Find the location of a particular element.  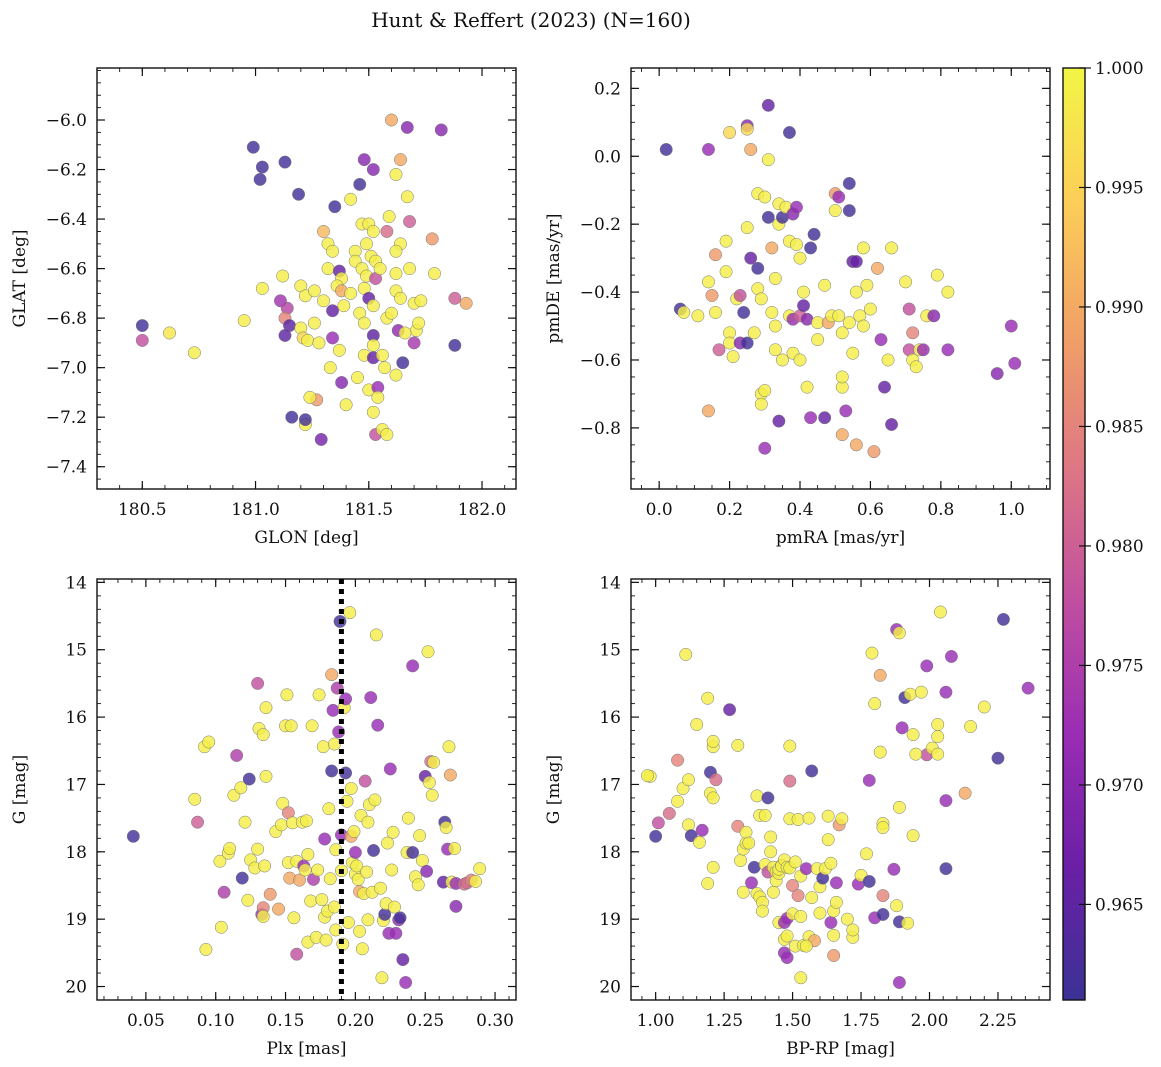

colorbar: 0.965 0.970 0.975 0.980 0.985 0.990 0.995 1.000 is located at coordinates (1103, 530).